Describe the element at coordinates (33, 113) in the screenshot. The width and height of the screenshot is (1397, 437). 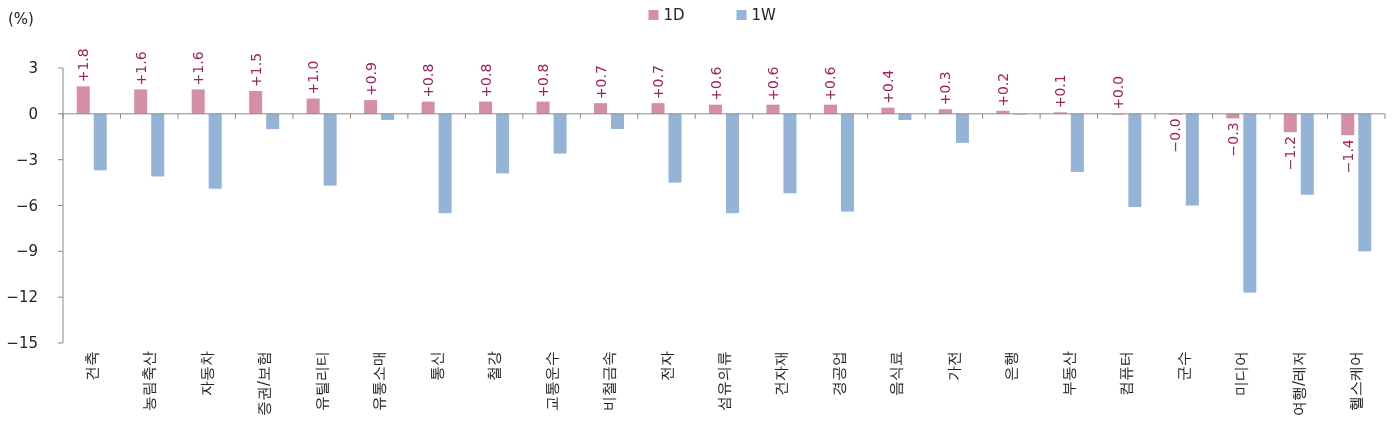
I see `y-tick-label: 0` at that location.